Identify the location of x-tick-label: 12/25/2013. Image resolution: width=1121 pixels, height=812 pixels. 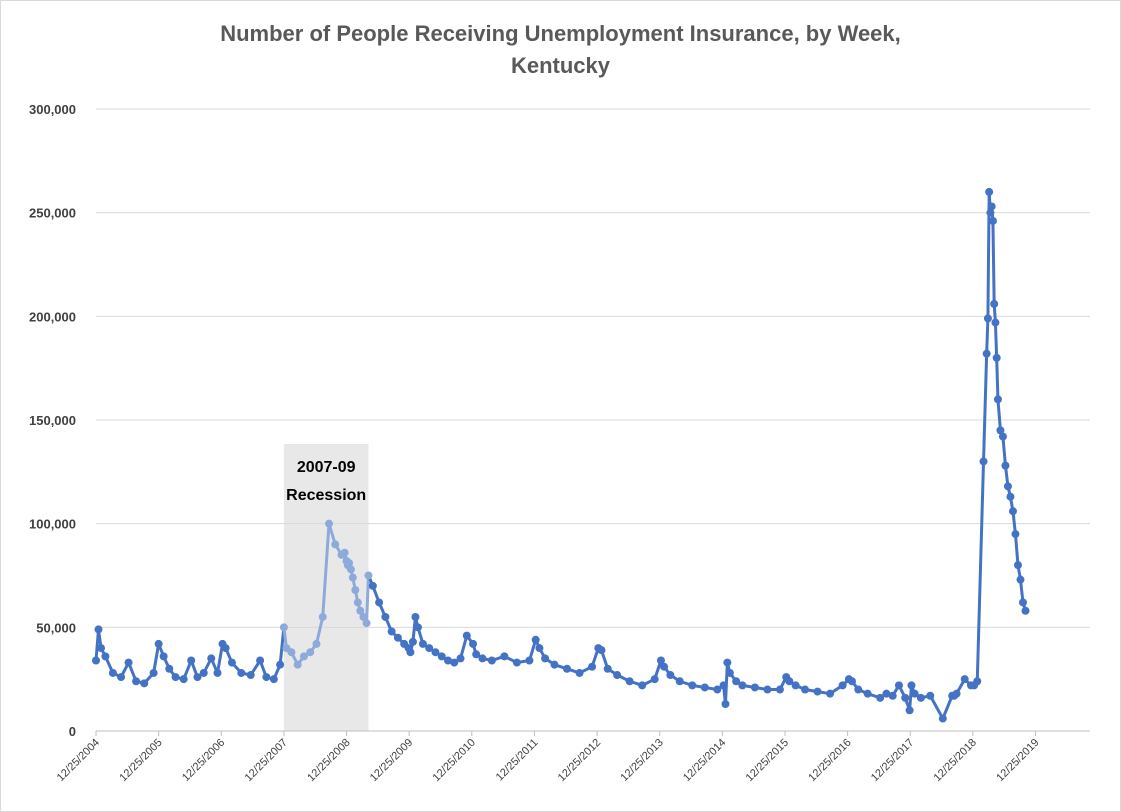
(641, 760).